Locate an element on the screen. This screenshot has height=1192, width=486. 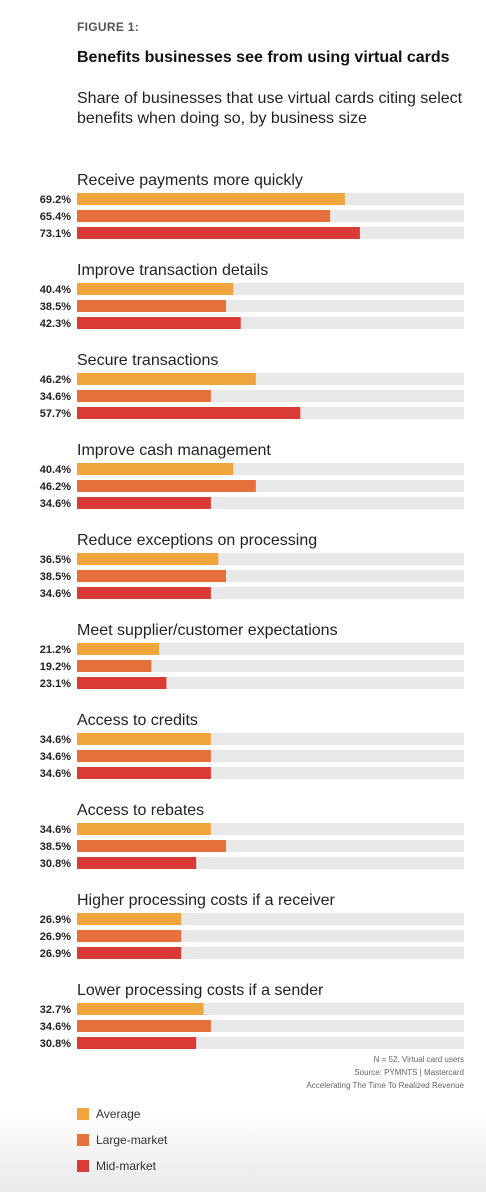
value-label-access-to-rebates-mid-market: 30.8% is located at coordinates (55, 864).